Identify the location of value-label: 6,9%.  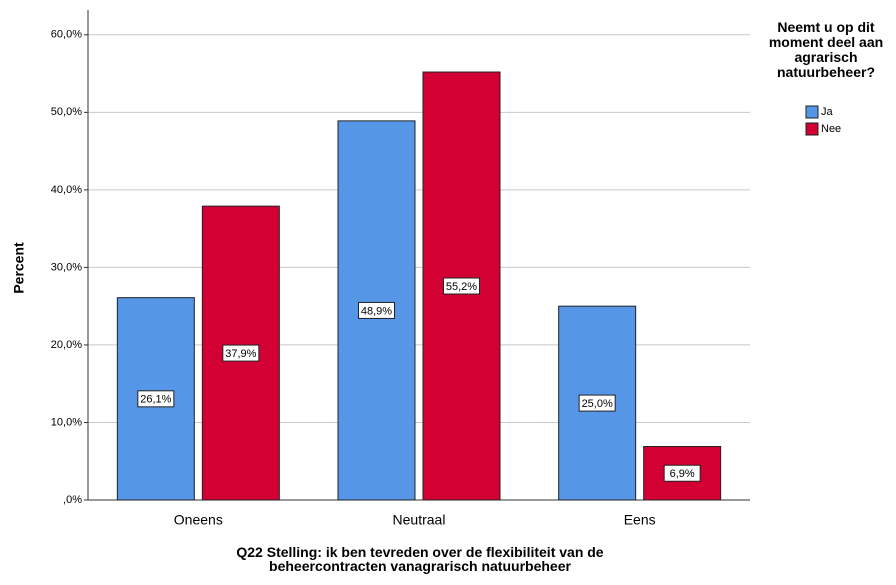
(682, 474).